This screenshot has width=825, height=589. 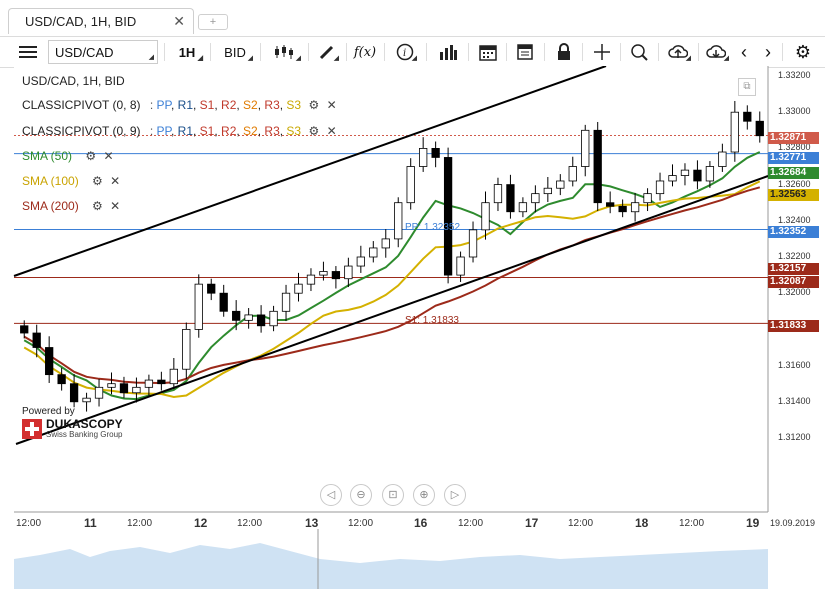 I want to click on zoom-out-icon: ⊖, so click(x=361, y=495).